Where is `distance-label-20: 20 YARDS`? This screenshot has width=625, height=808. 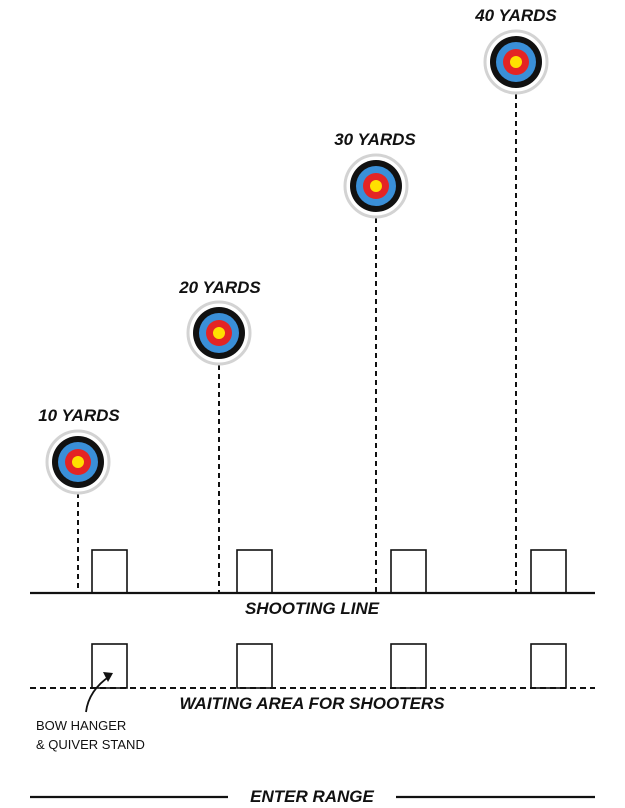 distance-label-20: 20 YARDS is located at coordinates (219, 287).